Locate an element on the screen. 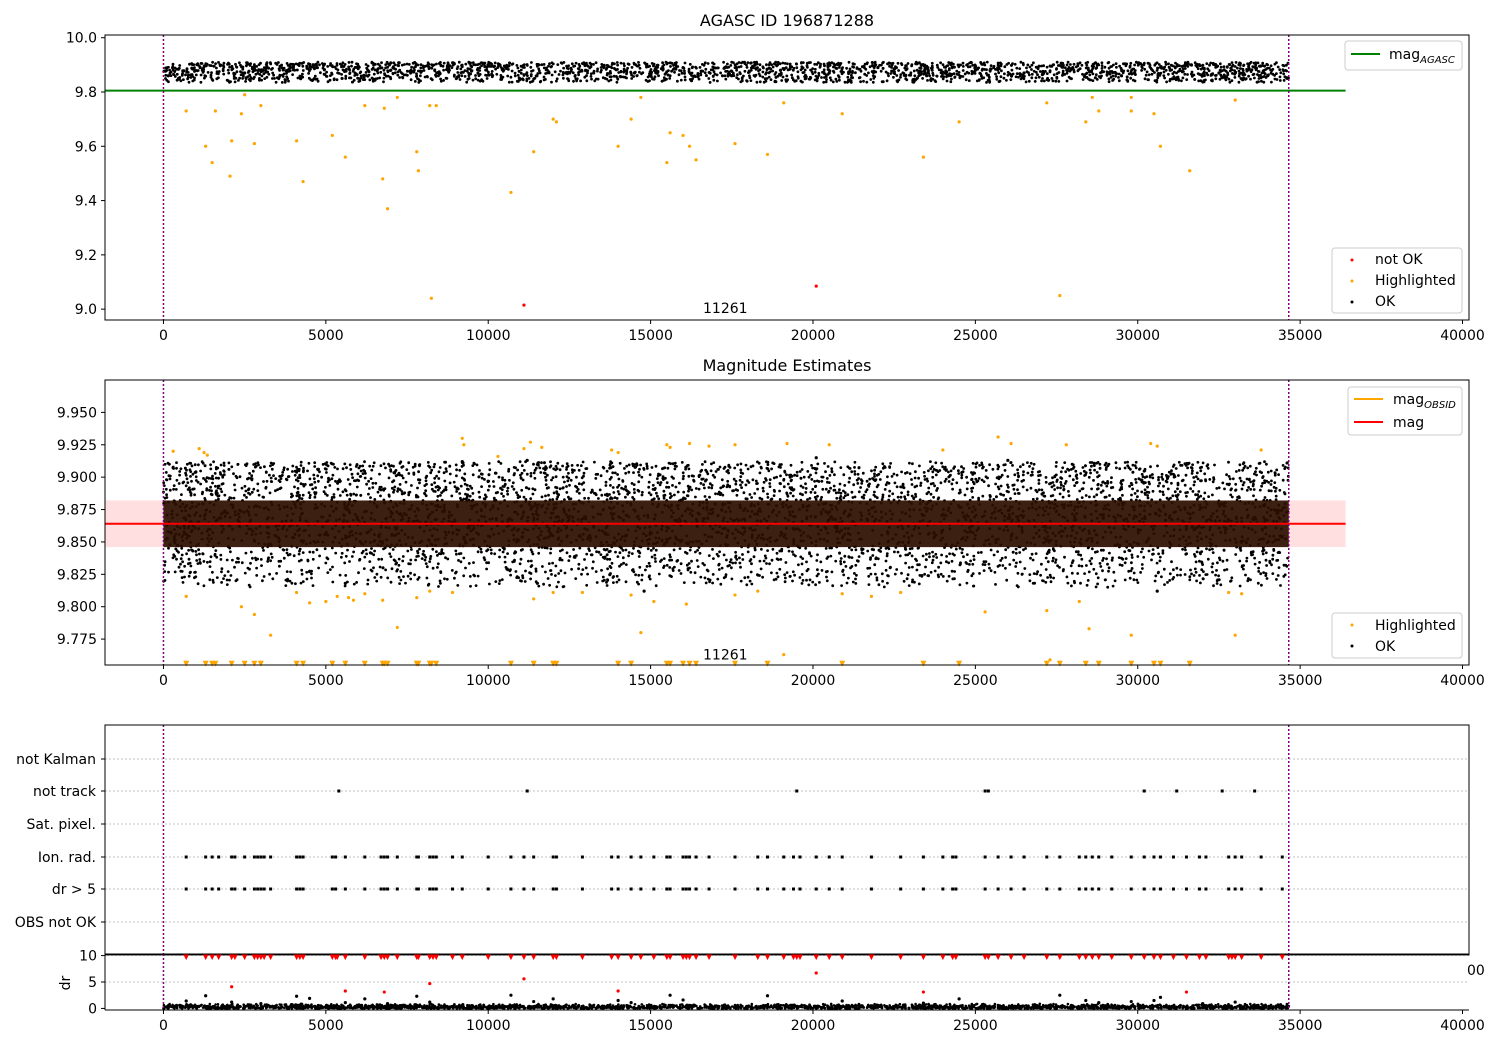  panel-agasc-title: AGASC ID 196871288 is located at coordinates (787, 20).